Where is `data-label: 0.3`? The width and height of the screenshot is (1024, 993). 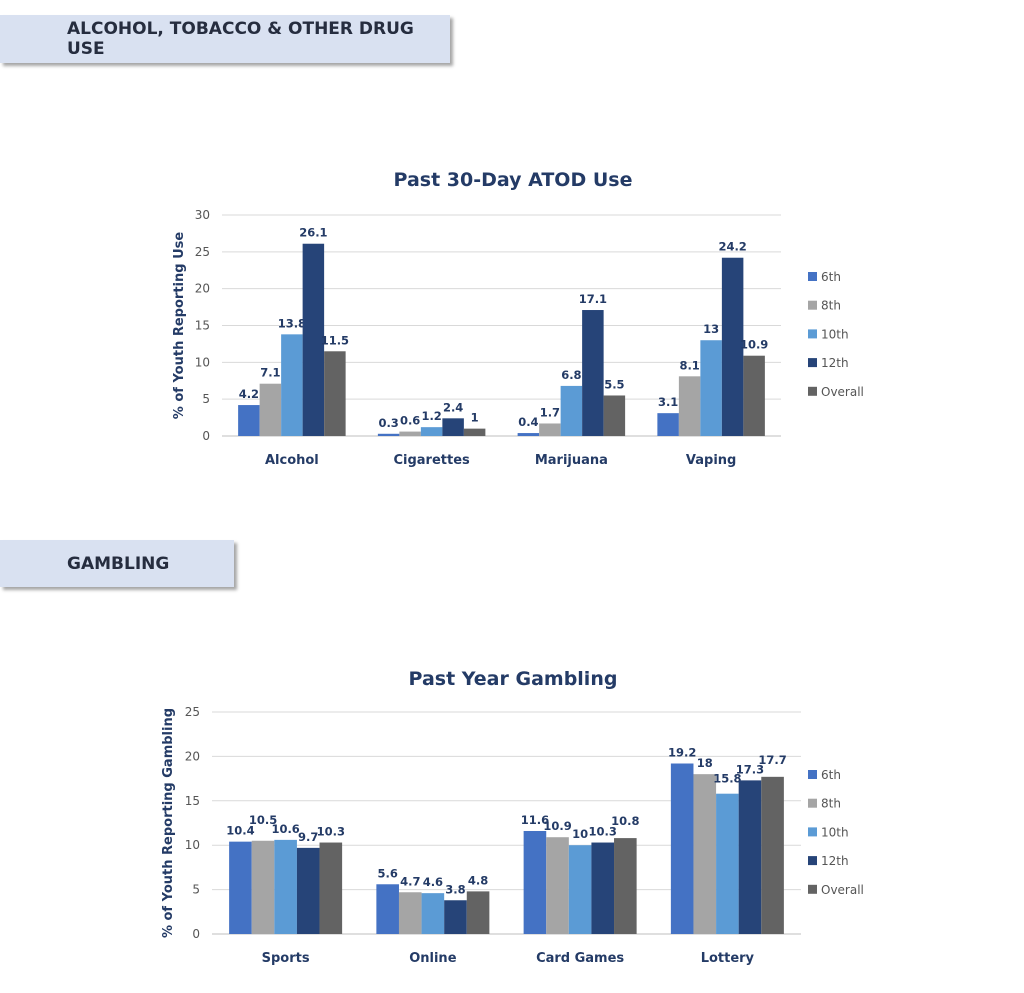 data-label: 0.3 is located at coordinates (388, 423).